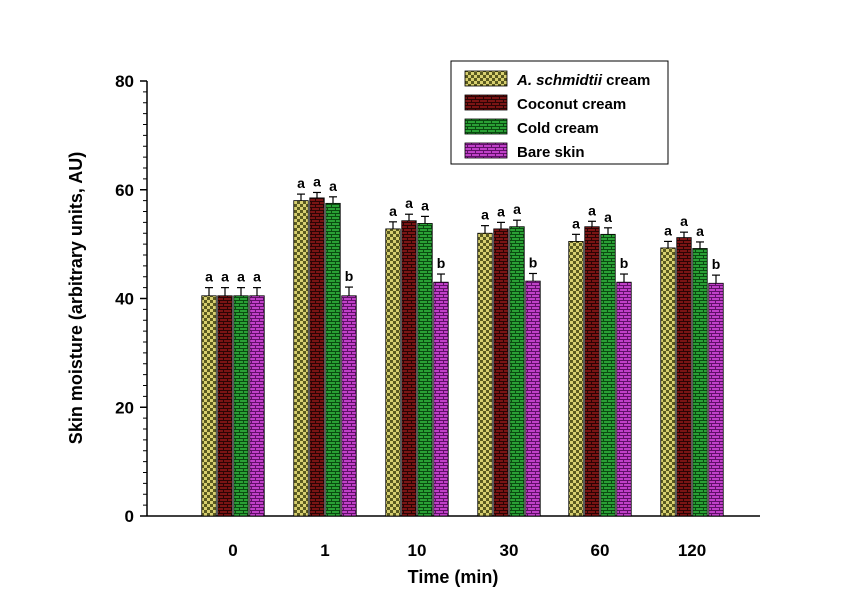  What do you see at coordinates (692, 550) in the screenshot?
I see `x-tick-label: 120` at bounding box center [692, 550].